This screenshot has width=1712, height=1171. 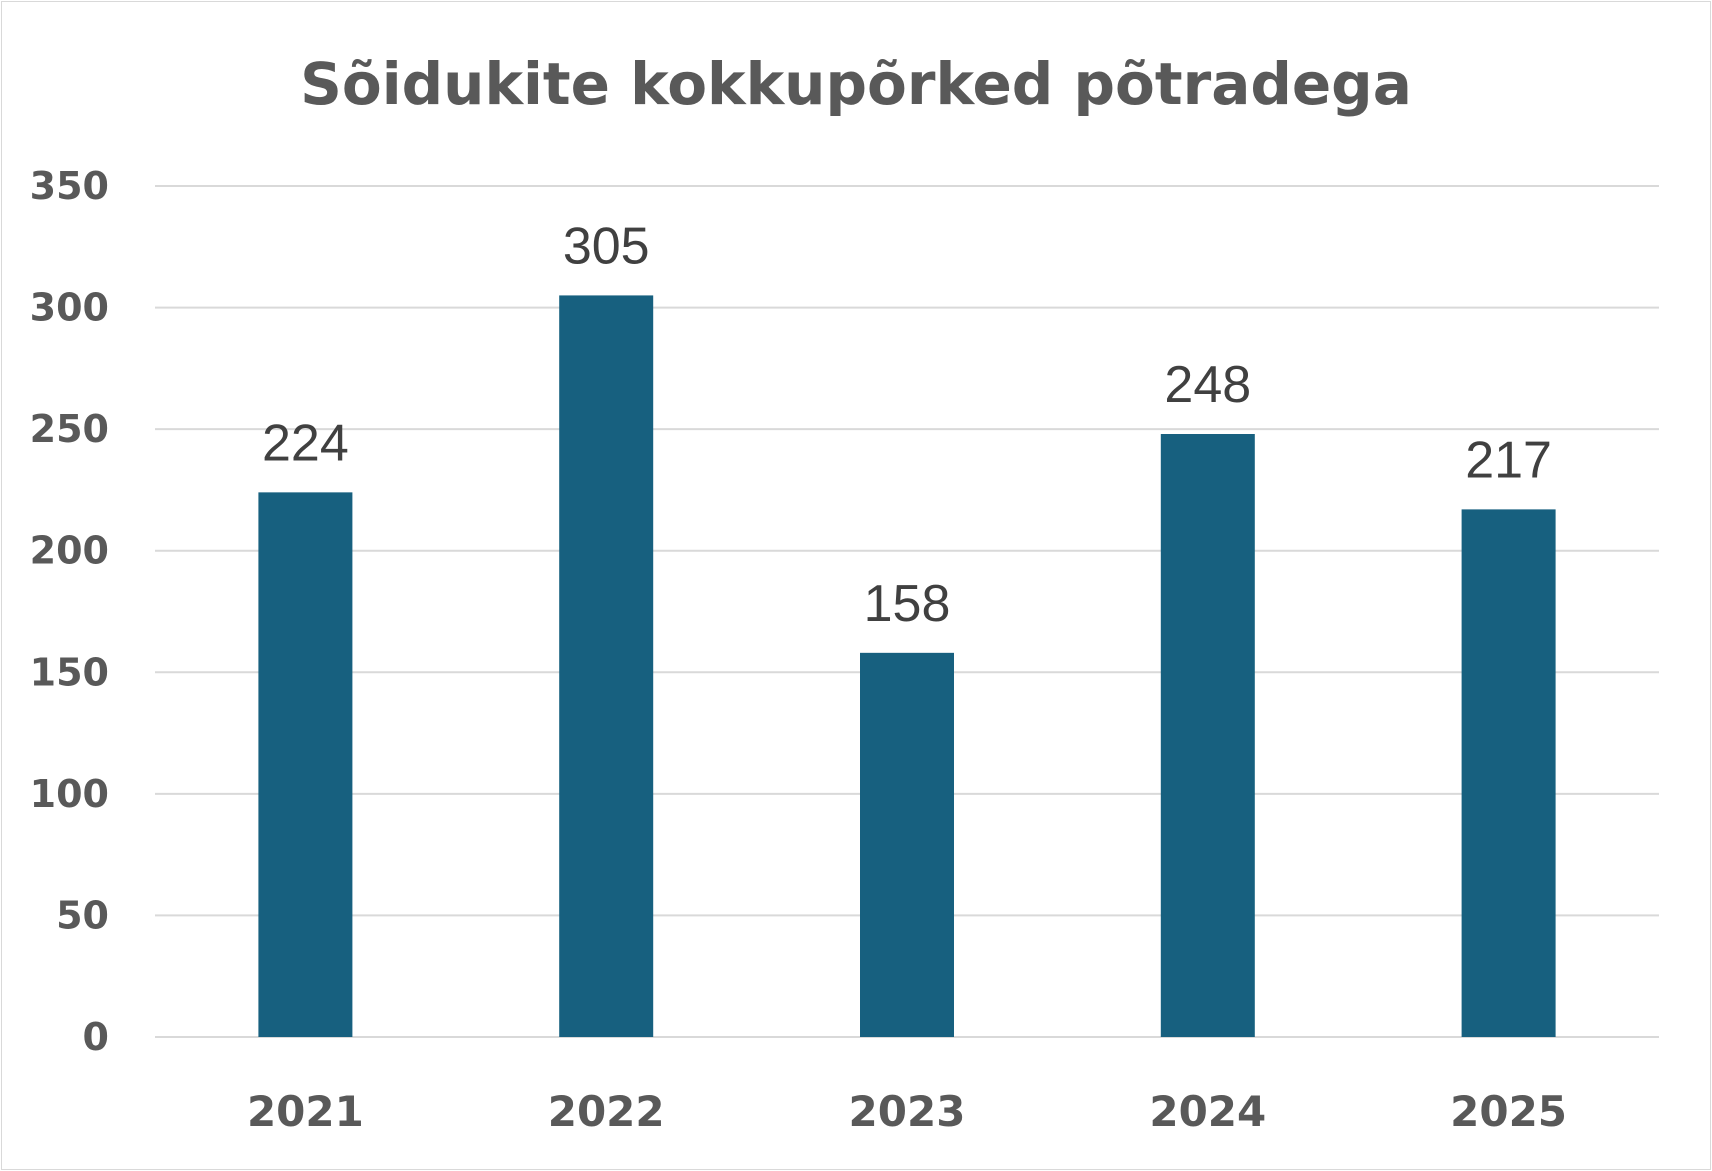 What do you see at coordinates (1508, 1111) in the screenshot?
I see `x-category-label: 2025` at bounding box center [1508, 1111].